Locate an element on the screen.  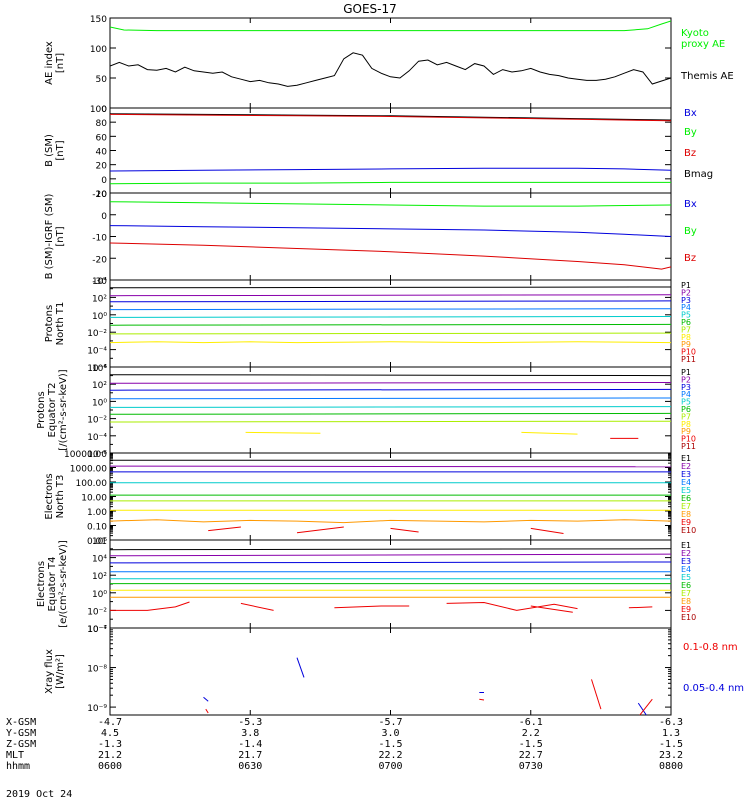
y-tick-label-pt1: 10⁰ is located at coordinates (99, 317).